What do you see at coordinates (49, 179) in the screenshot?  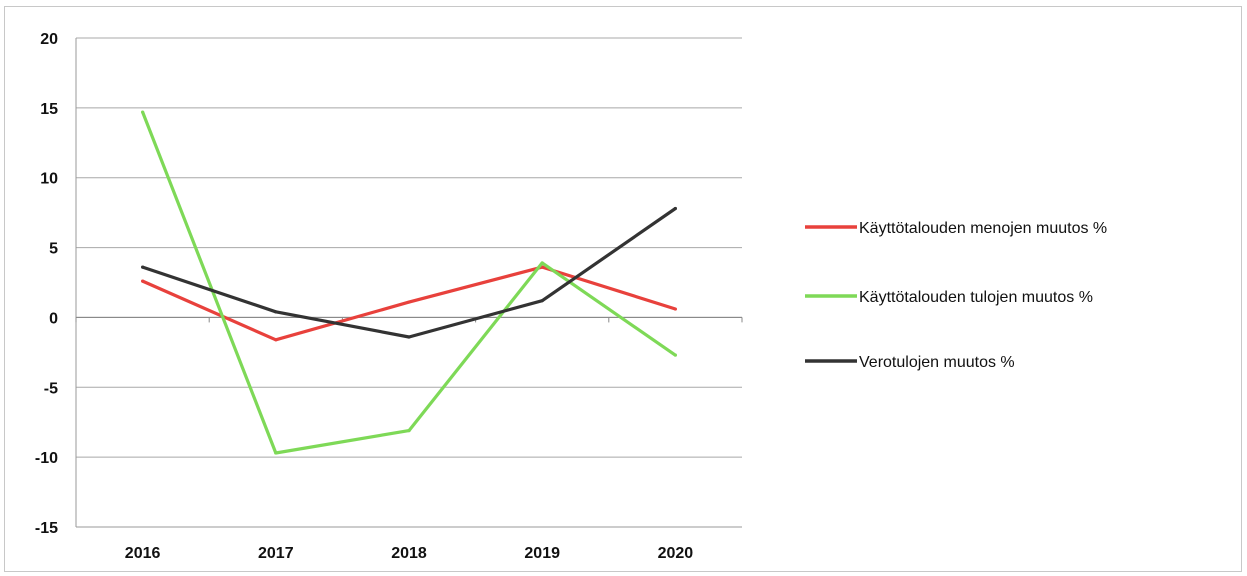 I see `y-tick-label: 10` at bounding box center [49, 179].